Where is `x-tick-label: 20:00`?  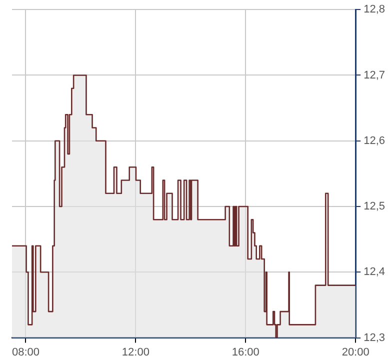 x-tick-label: 20:00 is located at coordinates (356, 352).